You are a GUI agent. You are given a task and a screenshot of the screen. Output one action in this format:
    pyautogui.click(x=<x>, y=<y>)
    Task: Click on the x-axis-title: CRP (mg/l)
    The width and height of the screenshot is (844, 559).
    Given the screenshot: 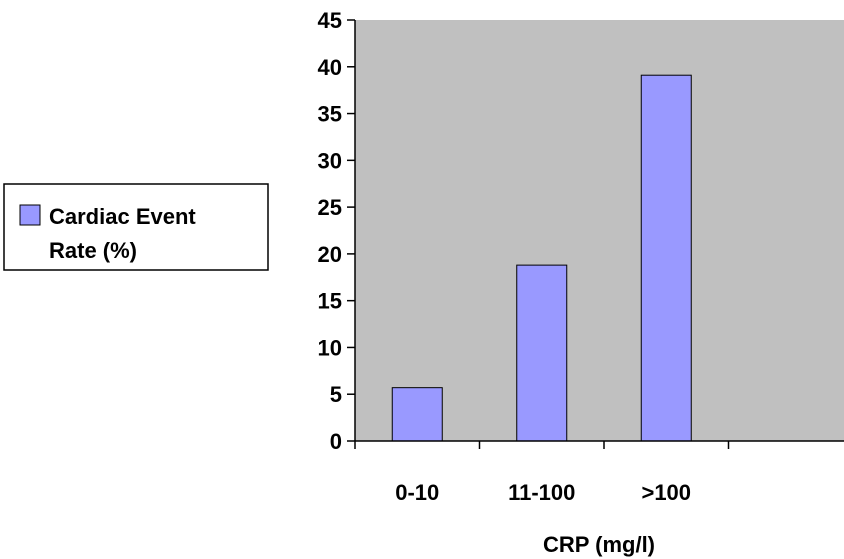 What is the action you would take?
    pyautogui.click(x=599, y=544)
    